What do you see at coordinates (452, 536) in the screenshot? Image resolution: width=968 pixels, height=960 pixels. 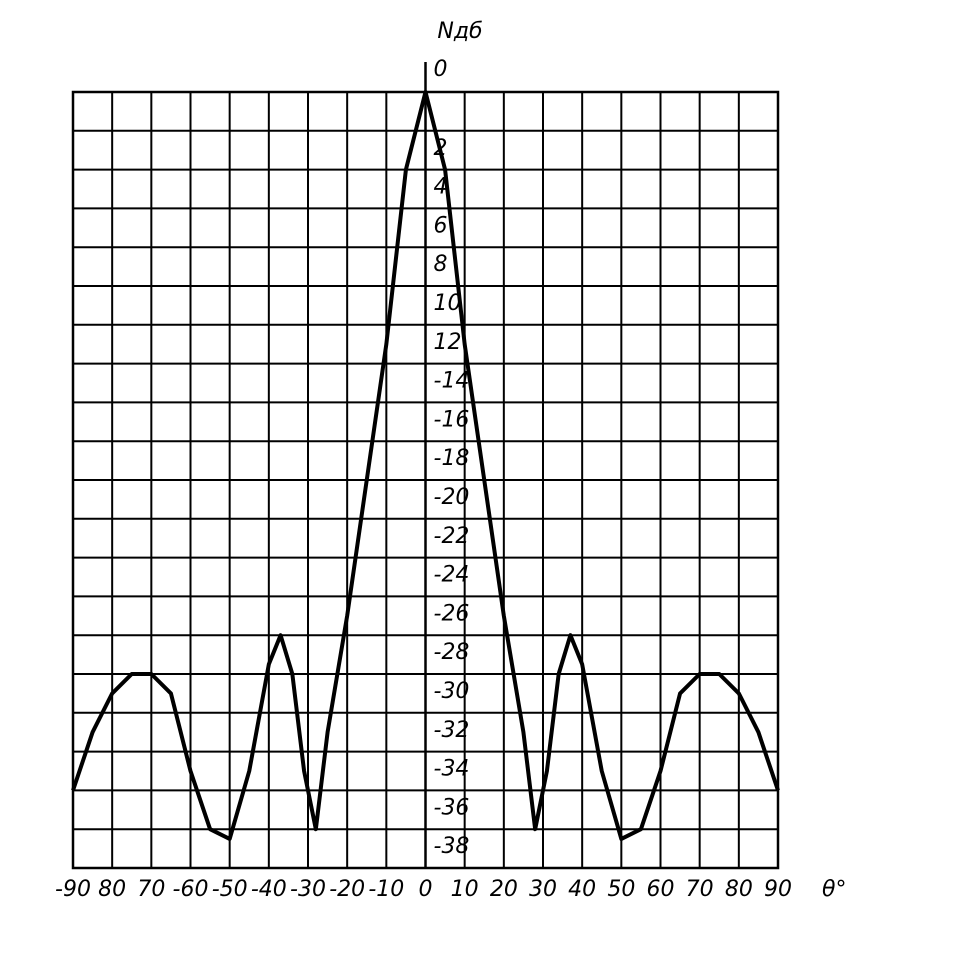 I see `y-tick-label: -22` at bounding box center [452, 536].